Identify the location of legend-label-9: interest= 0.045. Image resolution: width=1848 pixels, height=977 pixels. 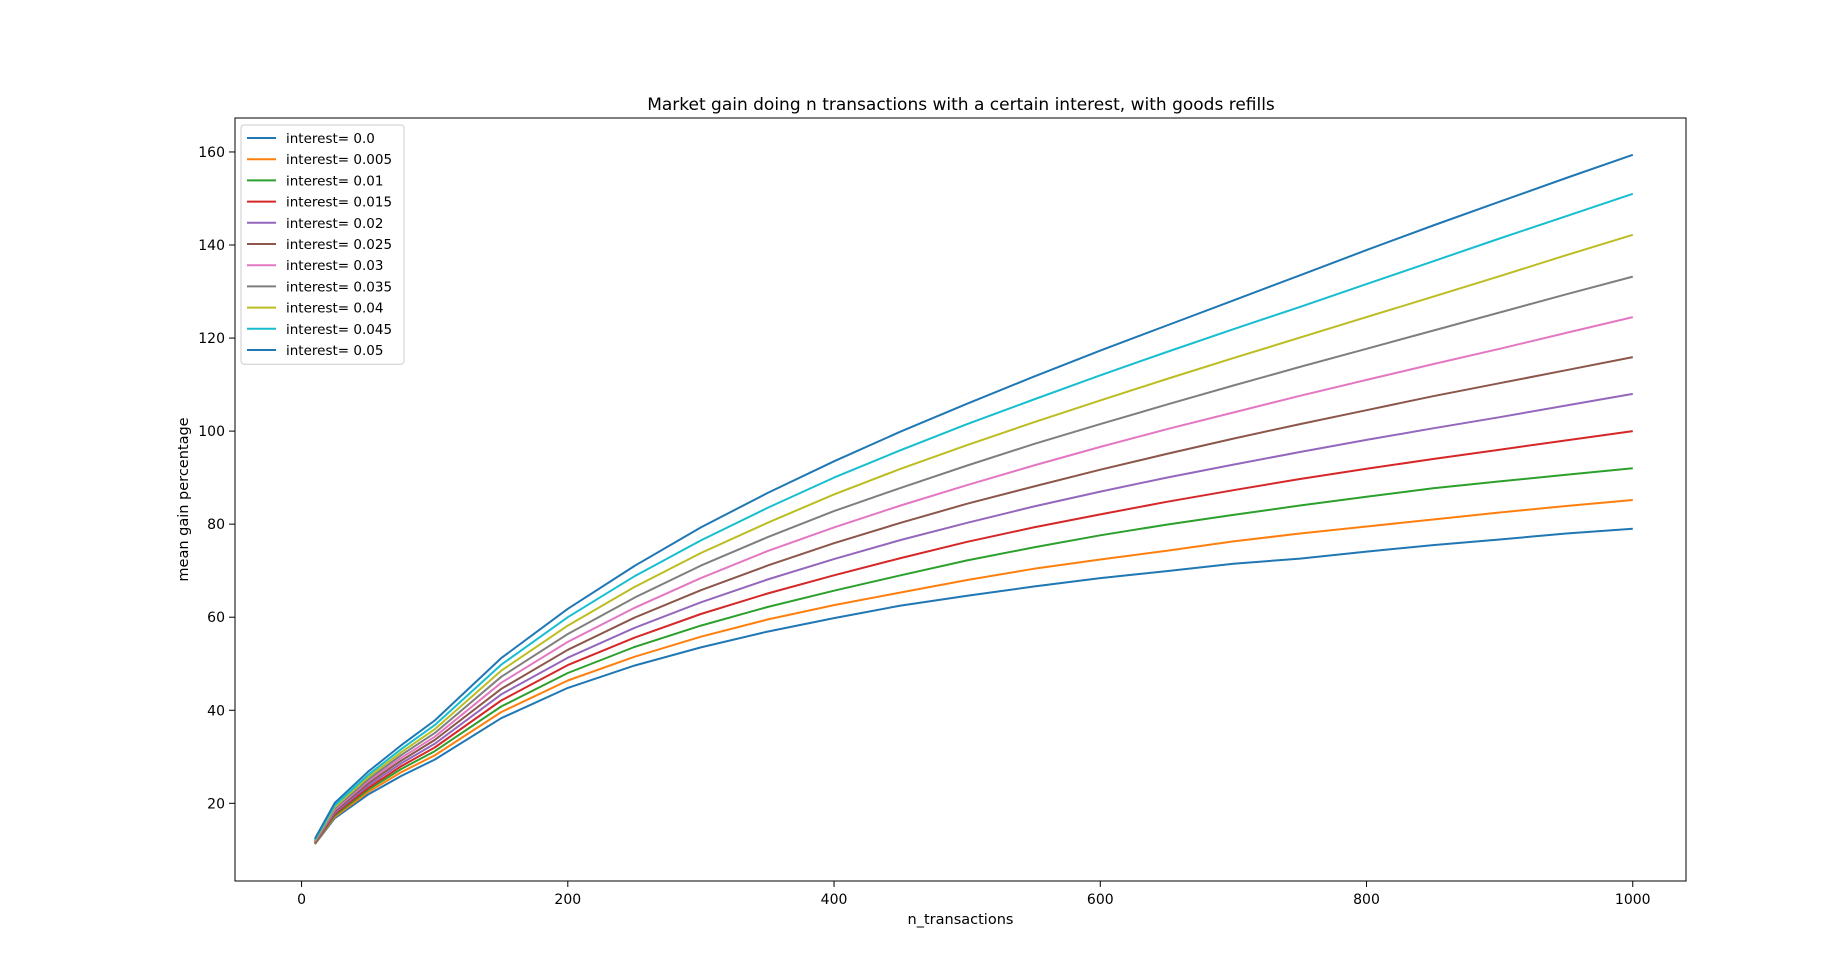
(339, 330).